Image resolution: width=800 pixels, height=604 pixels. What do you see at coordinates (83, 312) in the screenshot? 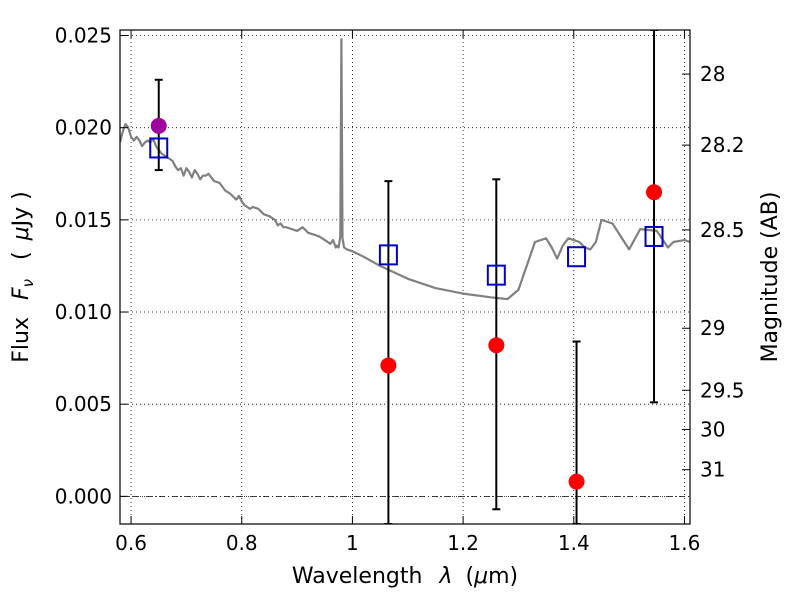
I see `y-tick-label: 0.010` at bounding box center [83, 312].